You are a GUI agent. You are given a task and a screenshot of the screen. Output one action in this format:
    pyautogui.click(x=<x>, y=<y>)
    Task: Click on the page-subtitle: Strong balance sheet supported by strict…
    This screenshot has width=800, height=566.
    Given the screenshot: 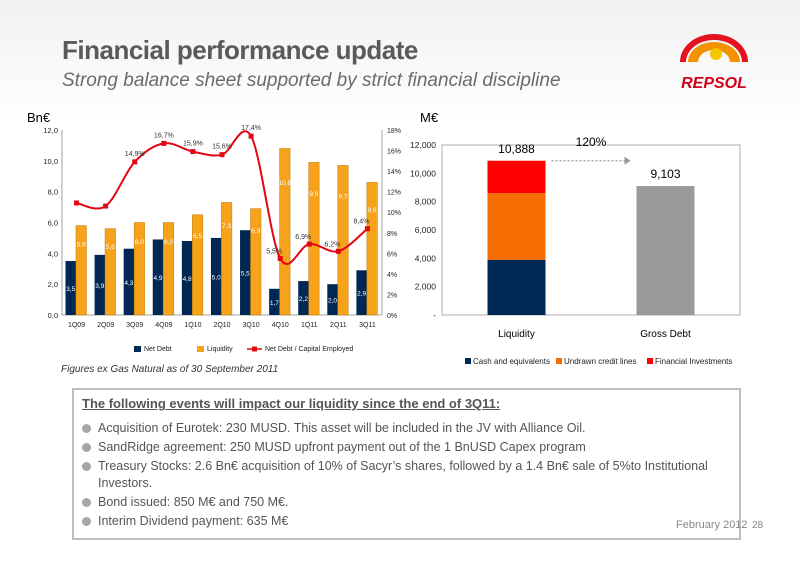 What is the action you would take?
    pyautogui.click(x=311, y=80)
    